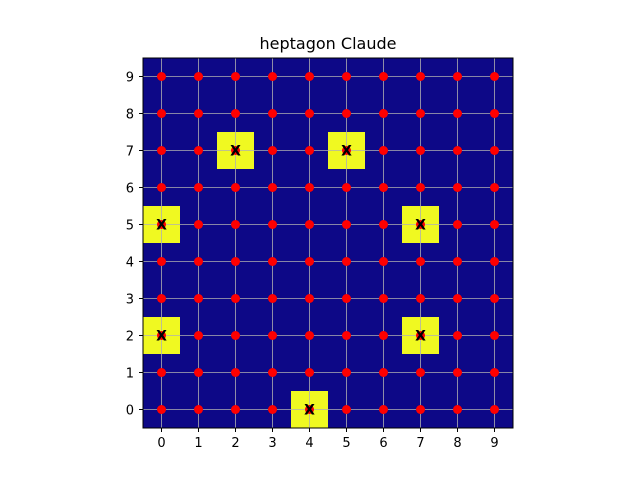 The image size is (640, 480). Describe the element at coordinates (198, 443) in the screenshot. I see `x-tick-label: 1` at that location.